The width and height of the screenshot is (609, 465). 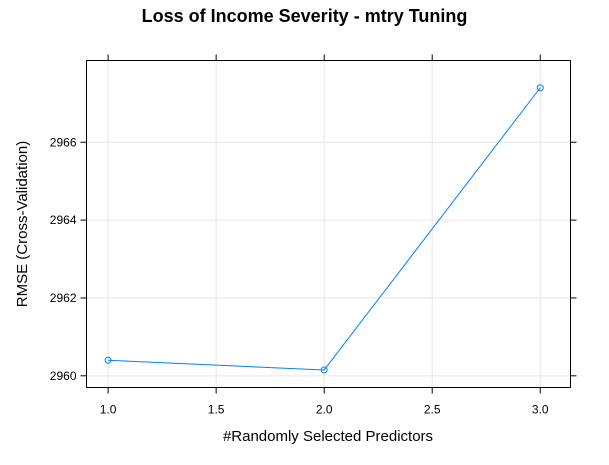 What do you see at coordinates (305, 16) in the screenshot?
I see `chart-title: Loss of Income Severity - mtry Tuning` at bounding box center [305, 16].